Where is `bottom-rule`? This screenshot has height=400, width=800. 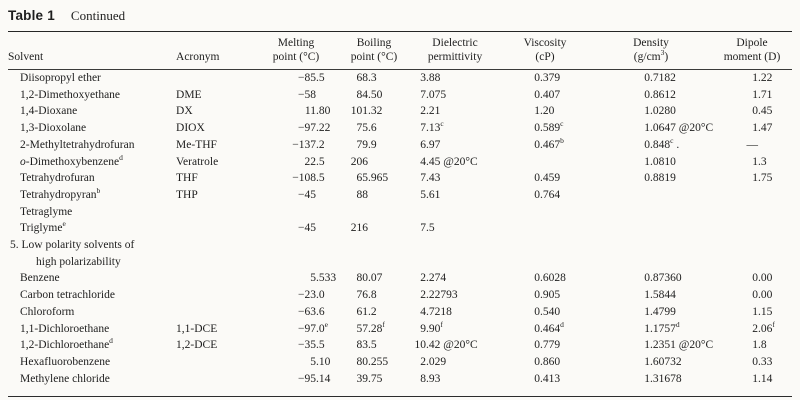 bottom-rule is located at coordinates (400, 397).